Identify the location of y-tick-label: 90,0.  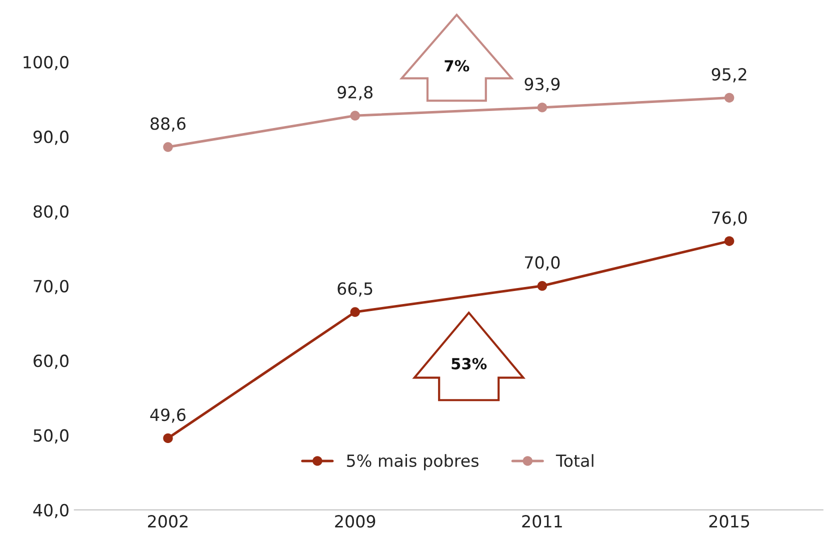
(51, 137).